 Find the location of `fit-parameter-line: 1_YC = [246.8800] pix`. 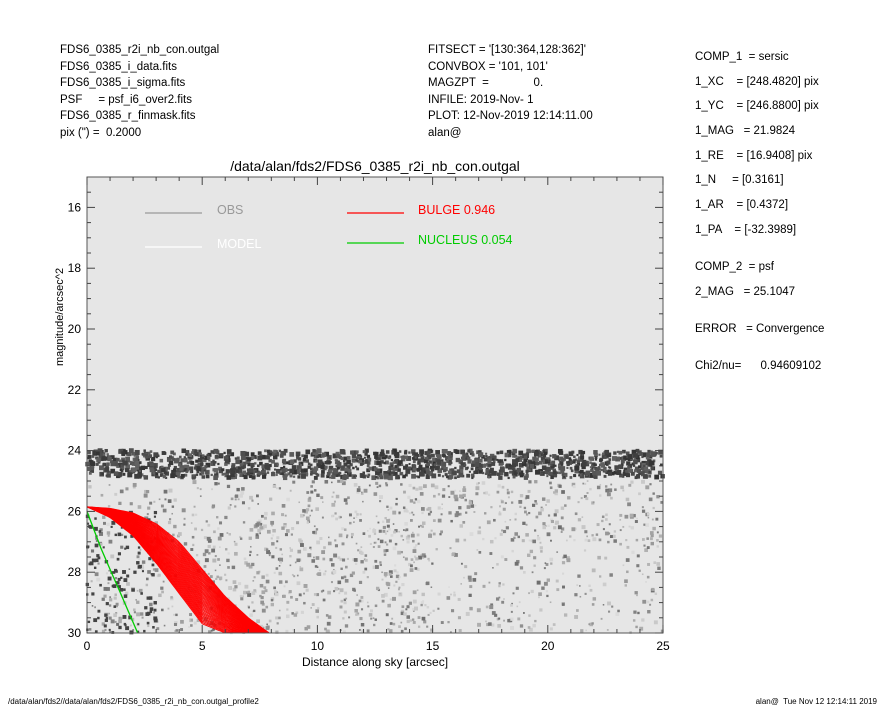

fit-parameter-line: 1_YC = [246.8800] pix is located at coordinates (757, 106).